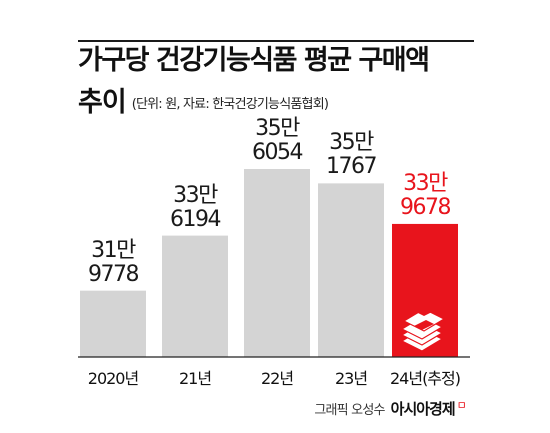  I want to click on data-label-1-line-0: 33만, so click(195, 195).